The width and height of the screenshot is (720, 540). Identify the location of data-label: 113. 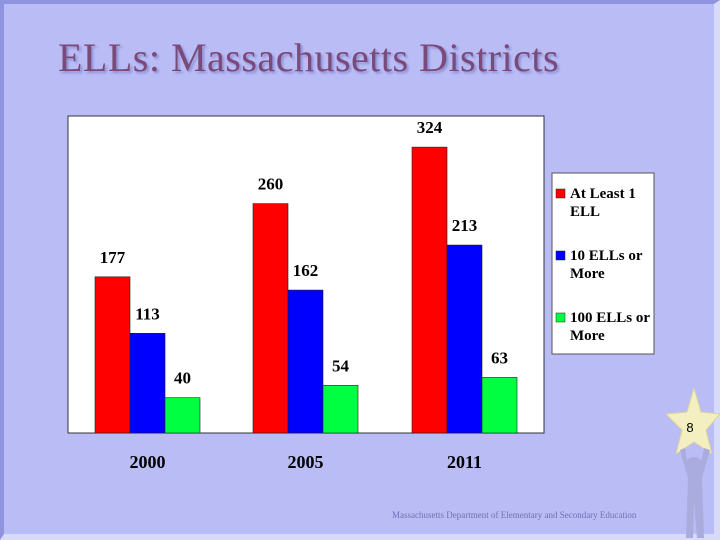
(147, 313).